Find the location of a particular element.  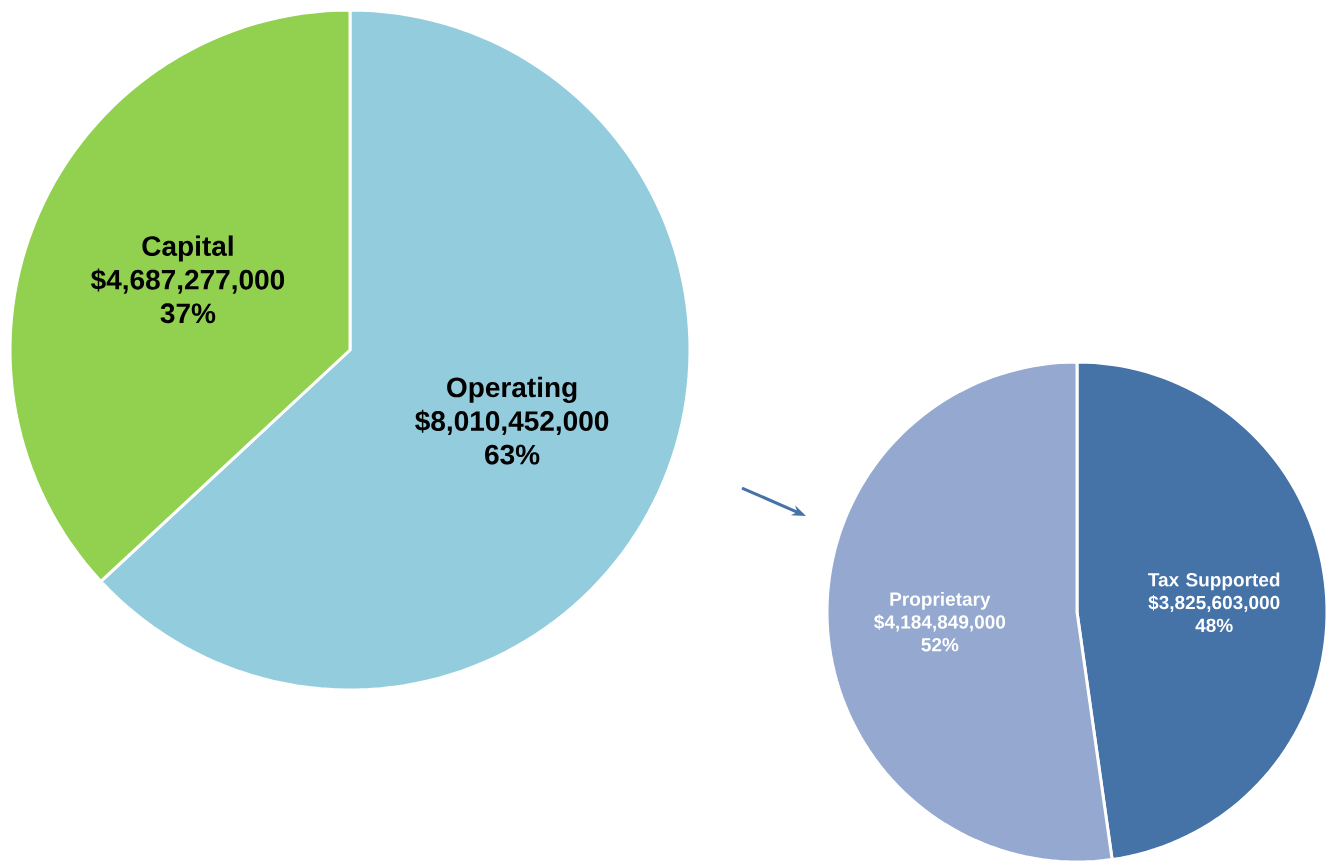

data-label: $4,184,849,000 52% is located at coordinates (940, 633).